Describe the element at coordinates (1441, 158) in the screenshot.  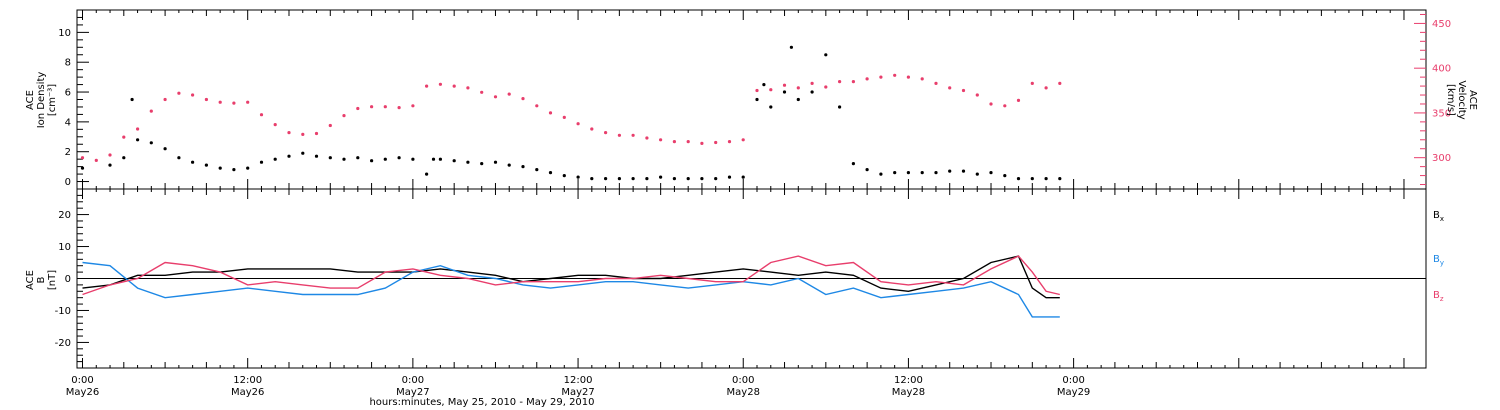
I see `top-right-tick-label: 300` at that location.